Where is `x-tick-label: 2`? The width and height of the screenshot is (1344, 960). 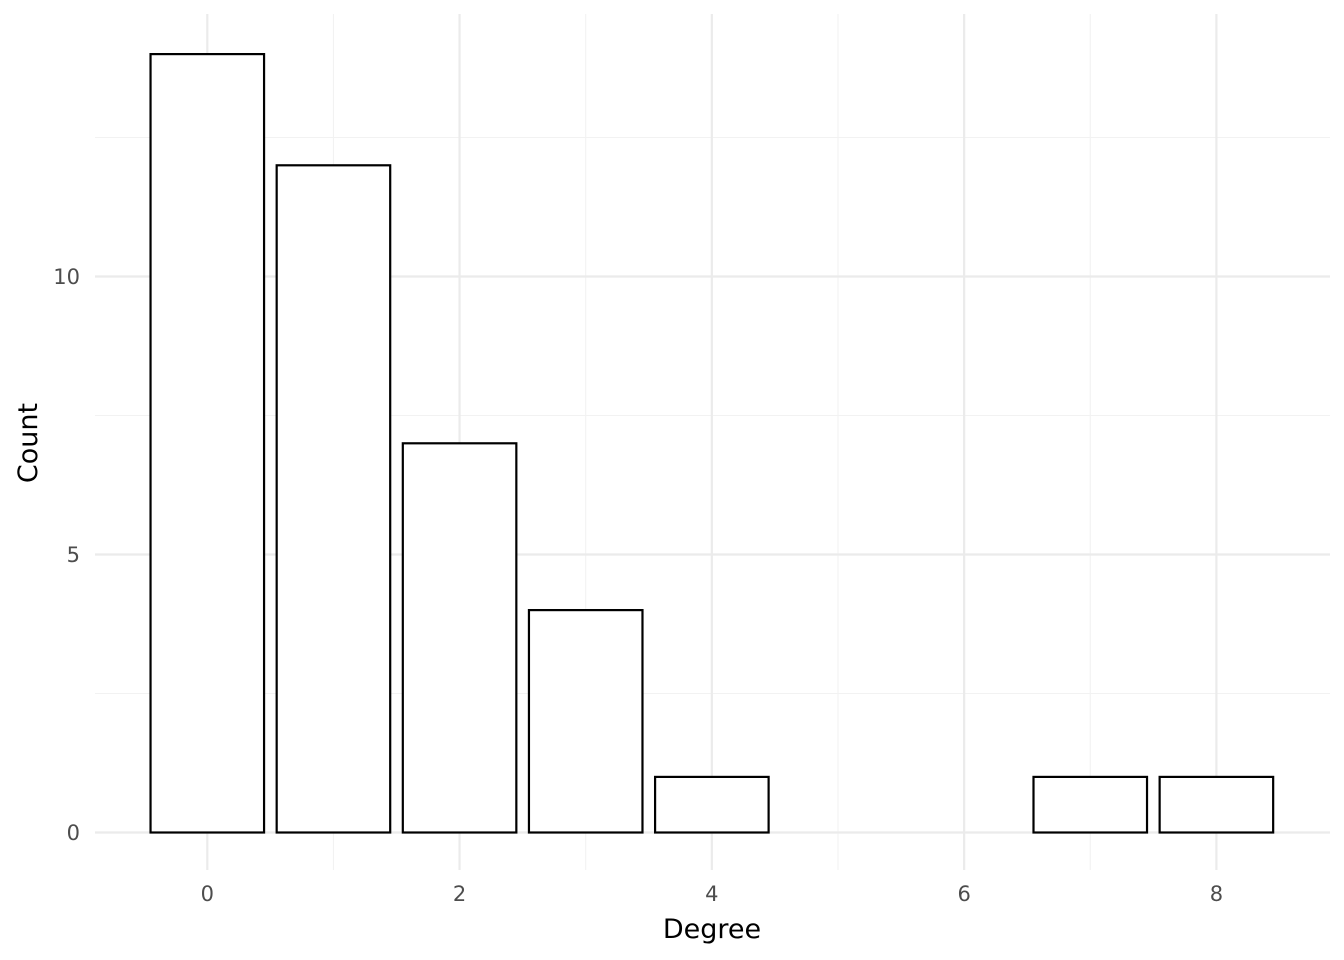 x-tick-label: 2 is located at coordinates (459, 894).